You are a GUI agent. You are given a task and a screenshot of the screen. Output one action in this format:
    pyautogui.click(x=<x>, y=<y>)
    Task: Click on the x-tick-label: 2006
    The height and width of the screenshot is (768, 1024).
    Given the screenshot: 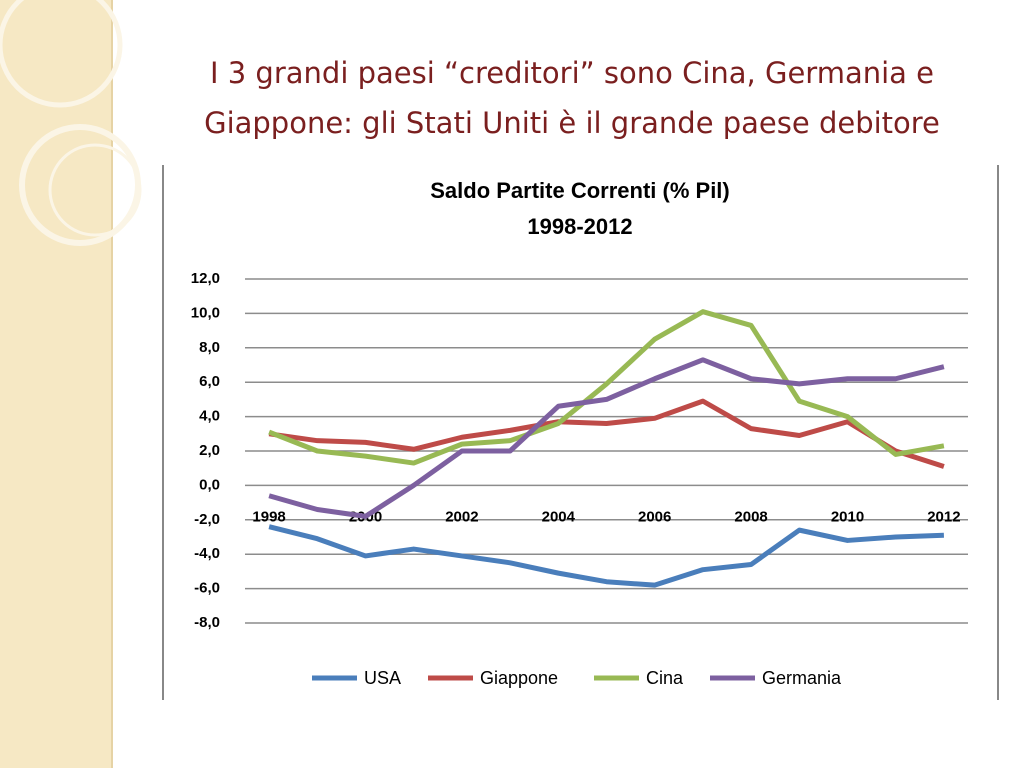 What is the action you would take?
    pyautogui.click(x=654, y=516)
    